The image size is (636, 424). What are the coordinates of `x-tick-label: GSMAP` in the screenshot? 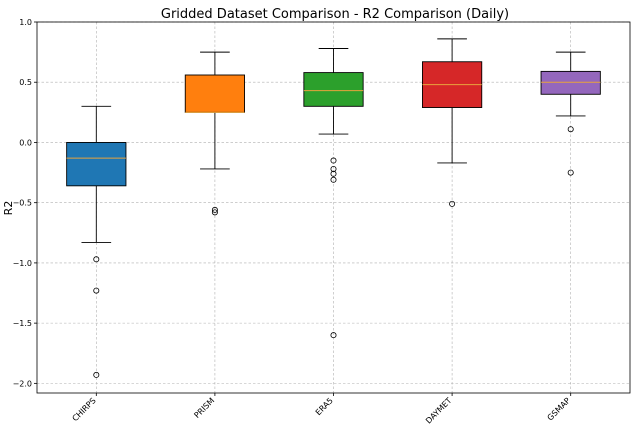 It's located at (559, 409).